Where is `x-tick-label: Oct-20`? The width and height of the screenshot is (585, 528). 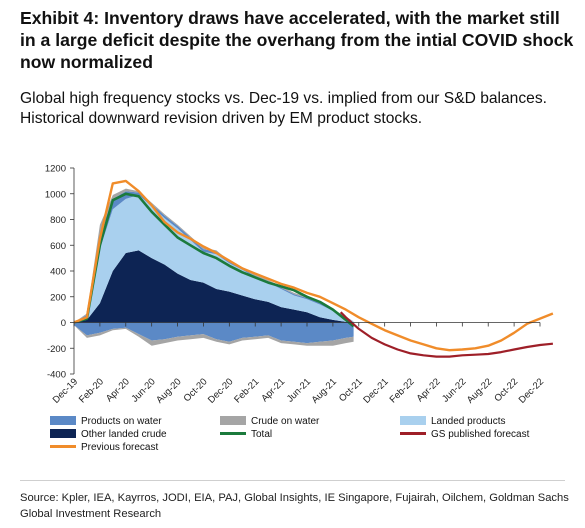
x-tick-label: Oct-20 is located at coordinates (196, 390).